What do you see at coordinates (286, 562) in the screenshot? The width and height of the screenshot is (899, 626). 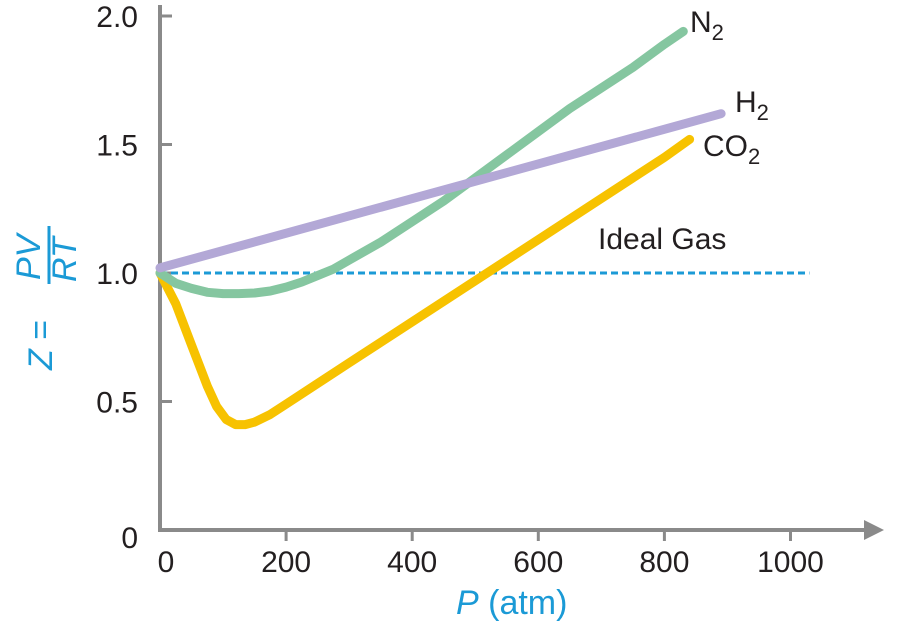 I see `x-tick-label: 200` at bounding box center [286, 562].